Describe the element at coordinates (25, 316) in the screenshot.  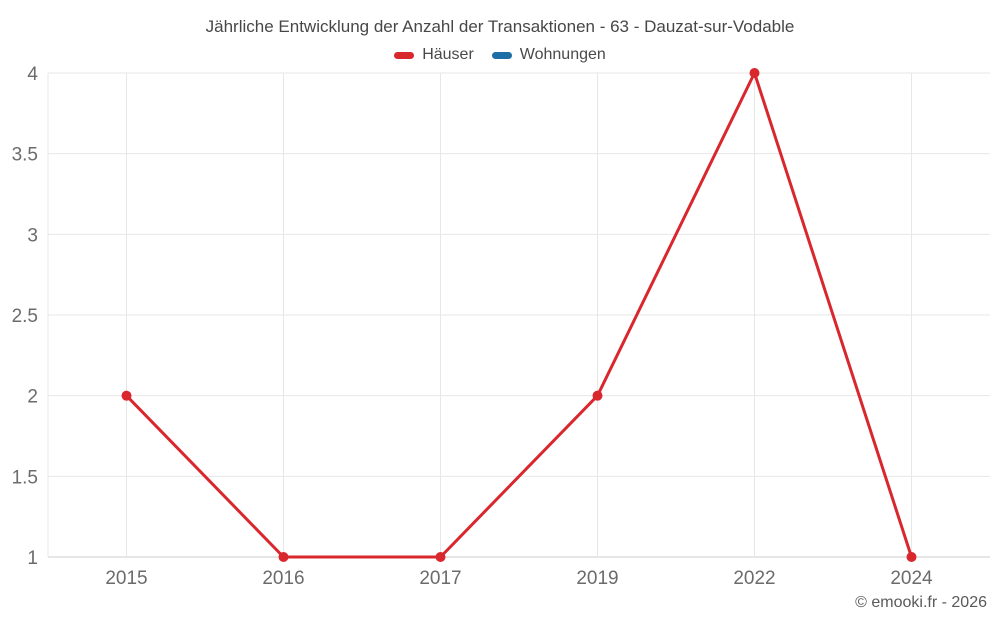
I see `y-tick-label: 2.5` at that location.